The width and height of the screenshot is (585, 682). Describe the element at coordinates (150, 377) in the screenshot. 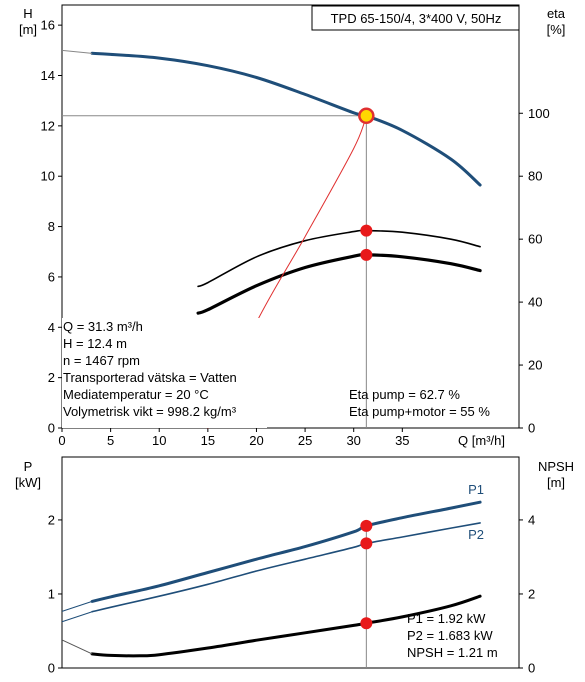

I see `info-line: Transporterad vätska = Vatten` at that location.